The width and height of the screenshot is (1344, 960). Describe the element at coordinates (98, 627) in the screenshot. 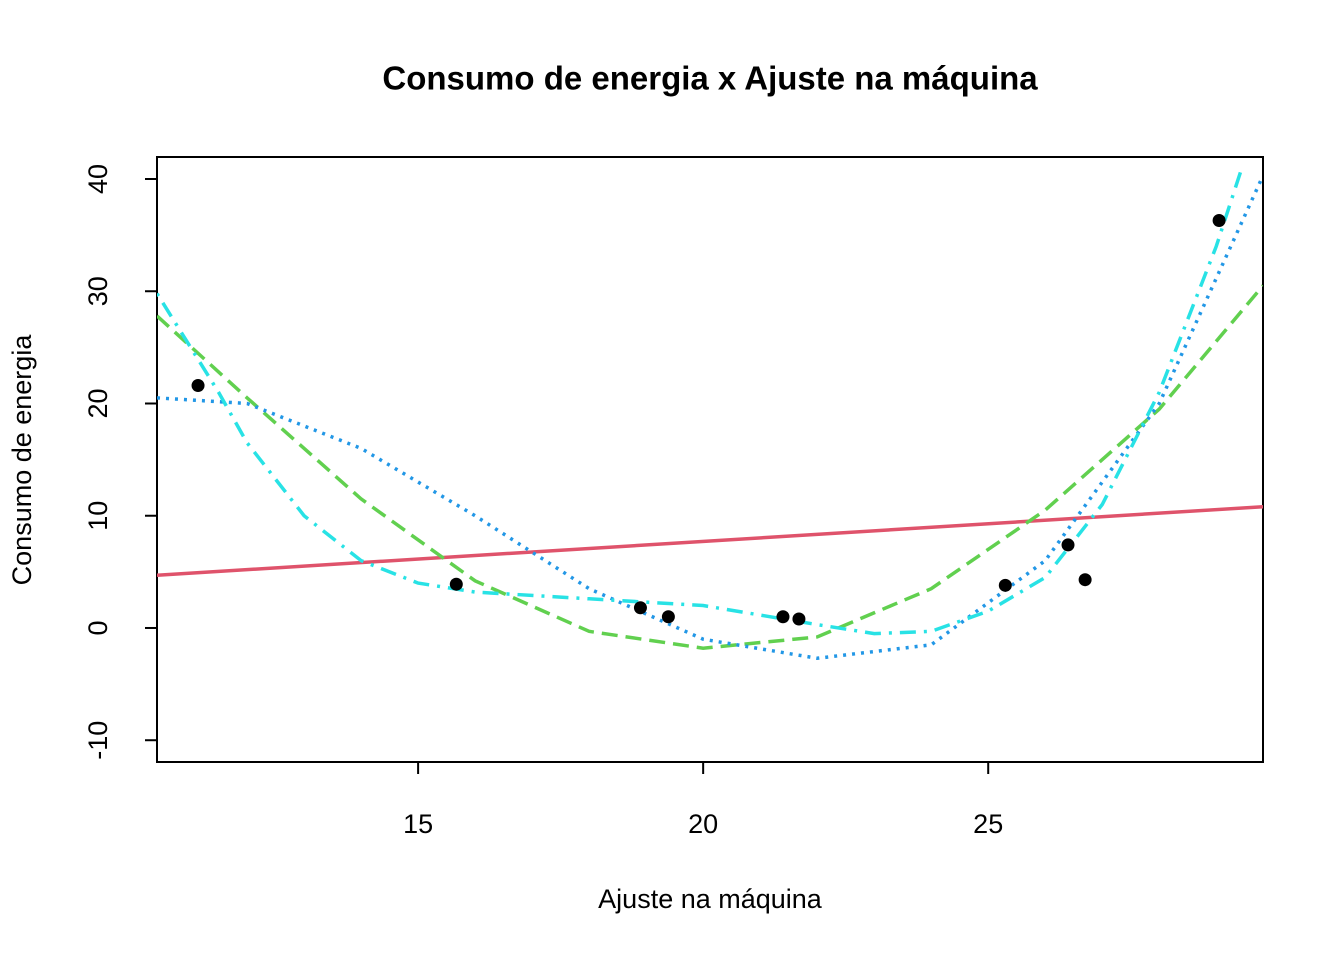

I see `y-tick-label: 0` at that location.